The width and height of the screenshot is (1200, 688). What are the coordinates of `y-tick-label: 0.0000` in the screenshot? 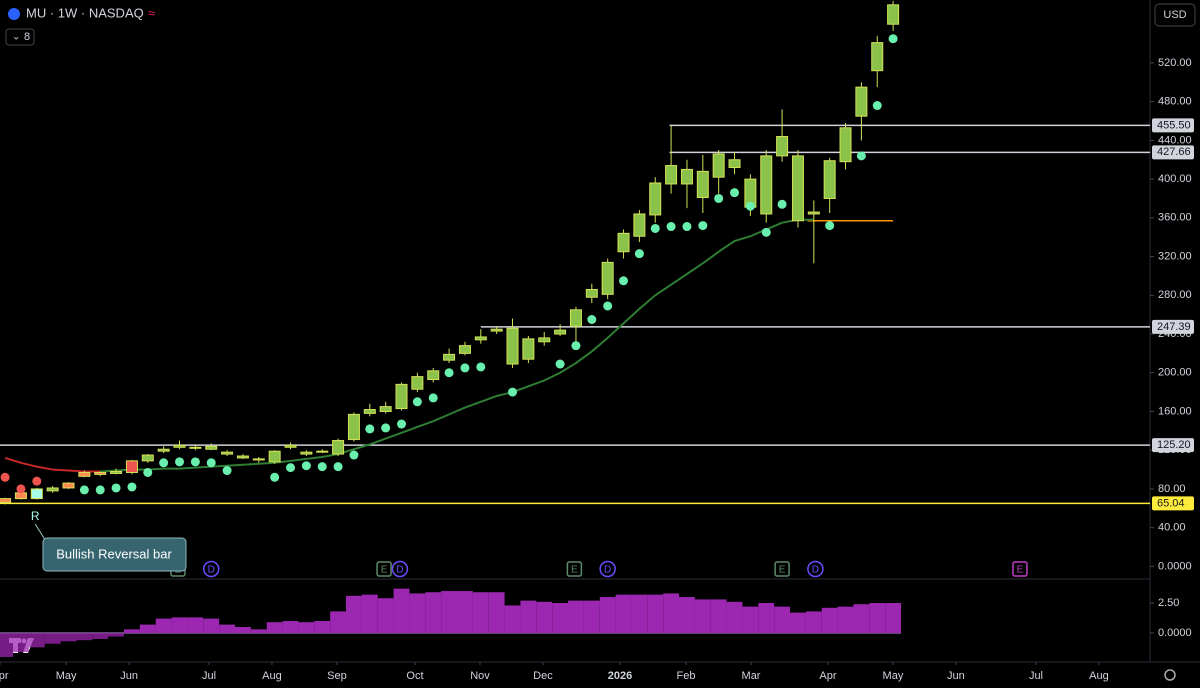 It's located at (1175, 566).